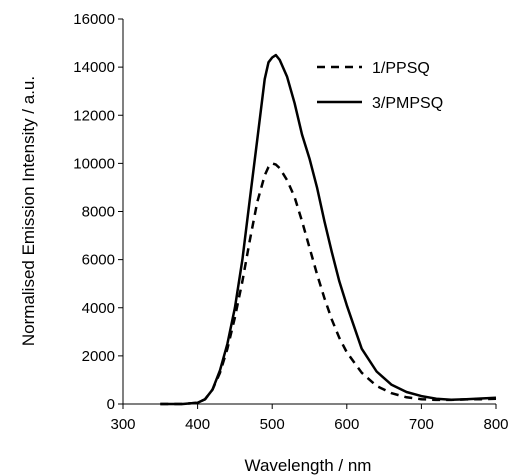  Describe the element at coordinates (94, 67) in the screenshot. I see `y-tick-label: 14000` at that location.